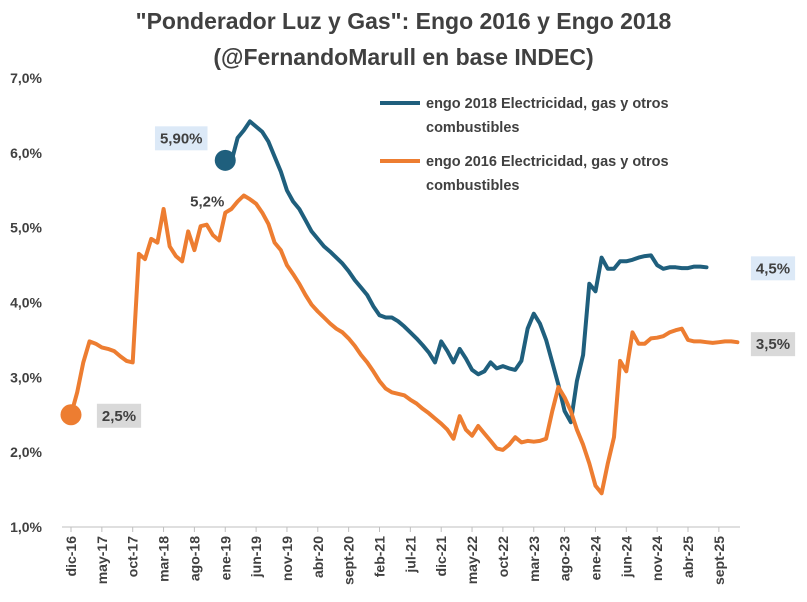  What do you see at coordinates (503, 556) in the screenshot?
I see `x-tick-label: oct-22` at bounding box center [503, 556].